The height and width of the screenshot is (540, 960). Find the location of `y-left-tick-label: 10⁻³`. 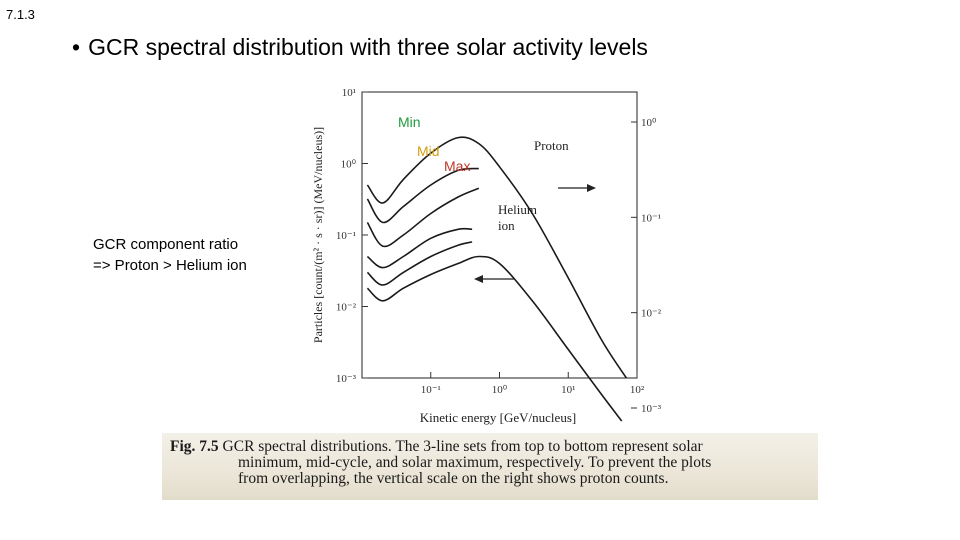

y-left-tick-label: 10⁻³ is located at coordinates (346, 379).